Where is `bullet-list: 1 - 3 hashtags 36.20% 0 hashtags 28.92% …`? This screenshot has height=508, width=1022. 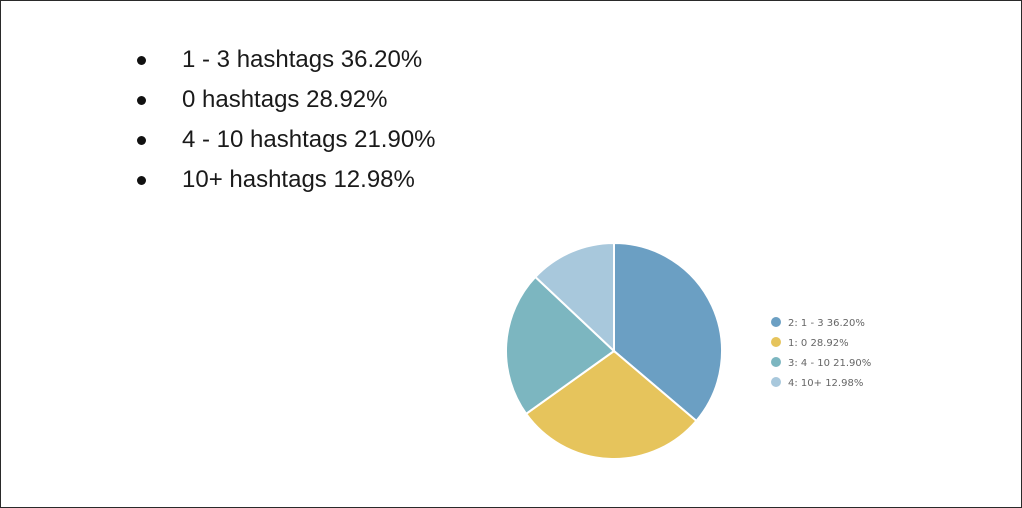
bullet-list: 1 - 3 hashtags 36.20% 0 hashtags 28.92% … is located at coordinates (284, 120).